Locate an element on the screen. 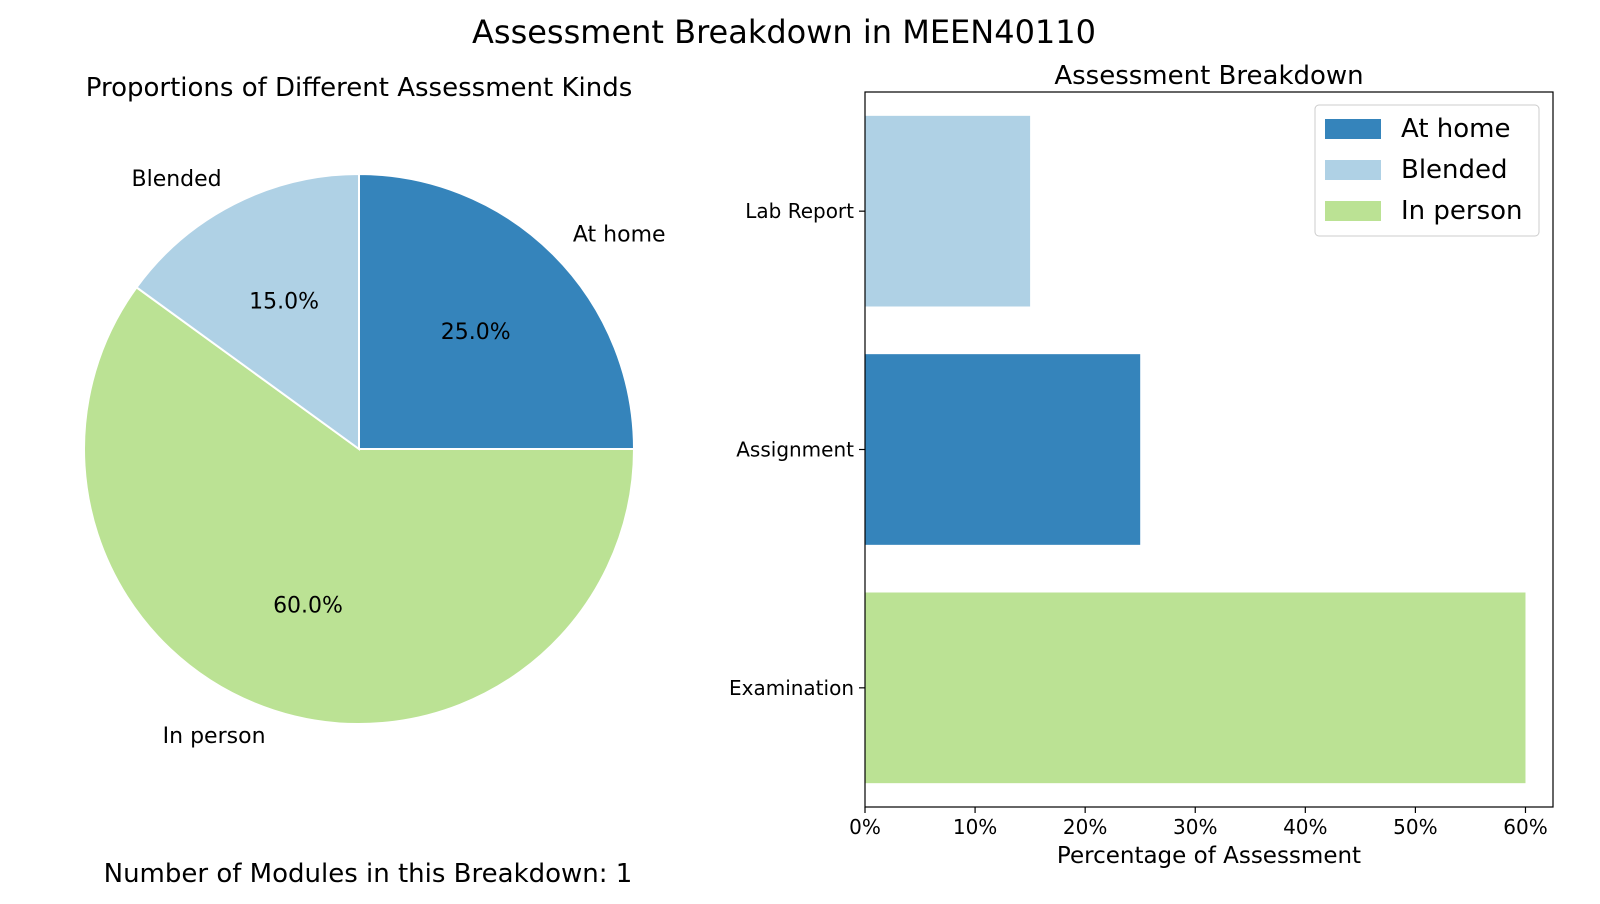 The width and height of the screenshot is (1600, 904). x-tick-label: 20% is located at coordinates (1085, 827).